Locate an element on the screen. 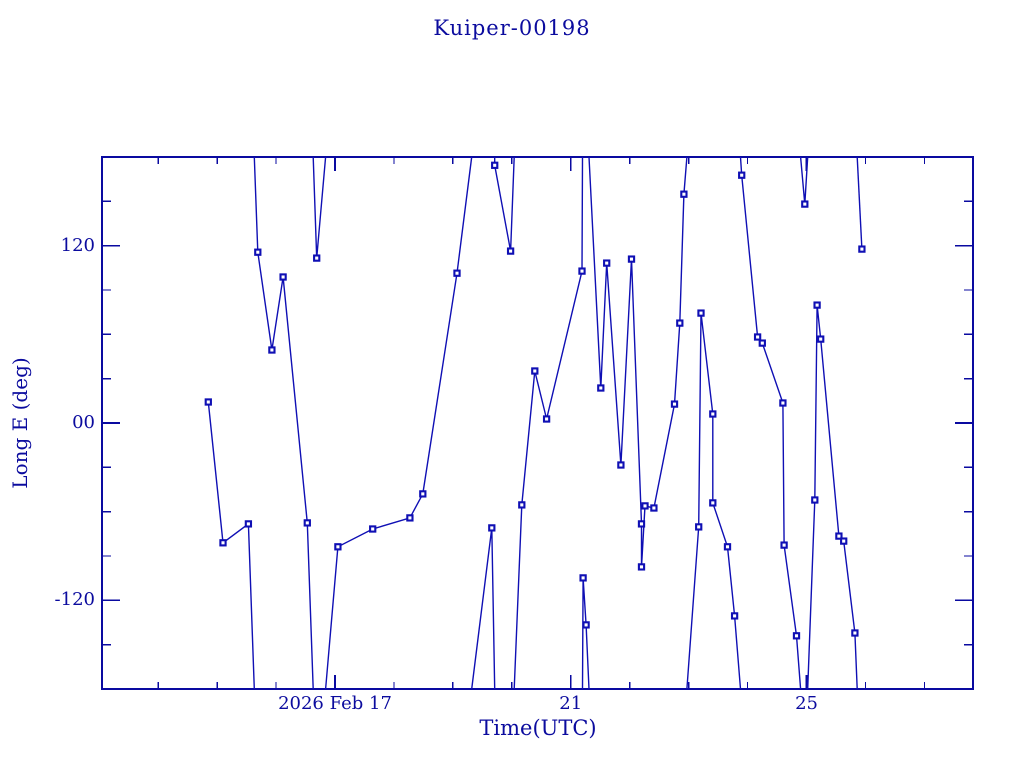 This screenshot has height=768, width=1024. y-tick-label: 00 is located at coordinates (83, 422).